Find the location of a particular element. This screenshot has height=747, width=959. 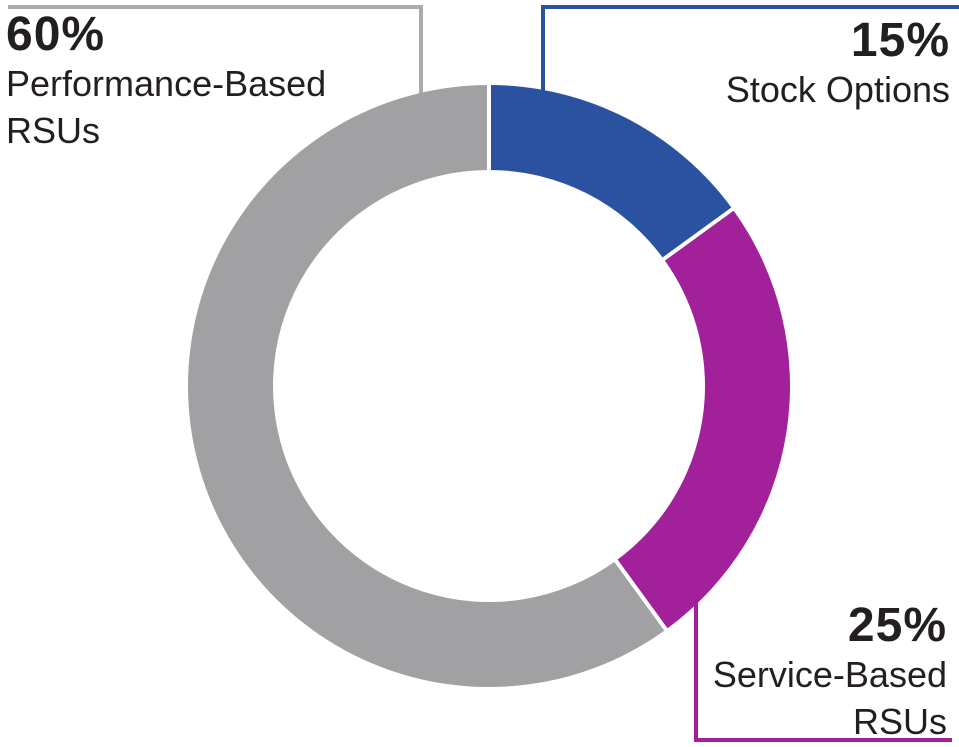

stock-pct: 15% is located at coordinates (900, 40).